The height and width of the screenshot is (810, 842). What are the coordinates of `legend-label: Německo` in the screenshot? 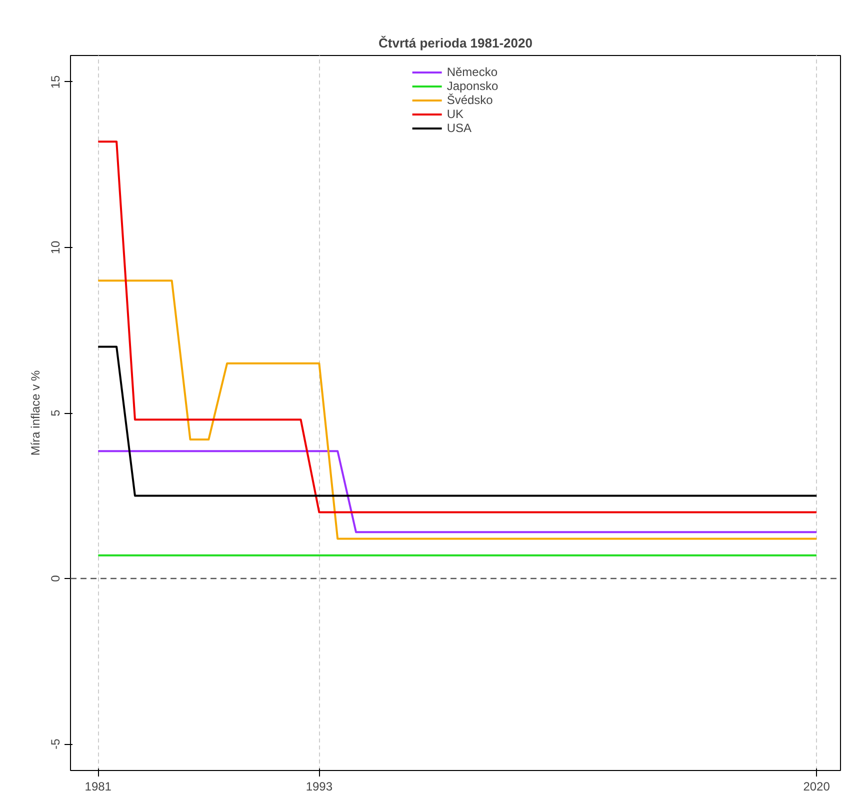 It's located at (472, 72).